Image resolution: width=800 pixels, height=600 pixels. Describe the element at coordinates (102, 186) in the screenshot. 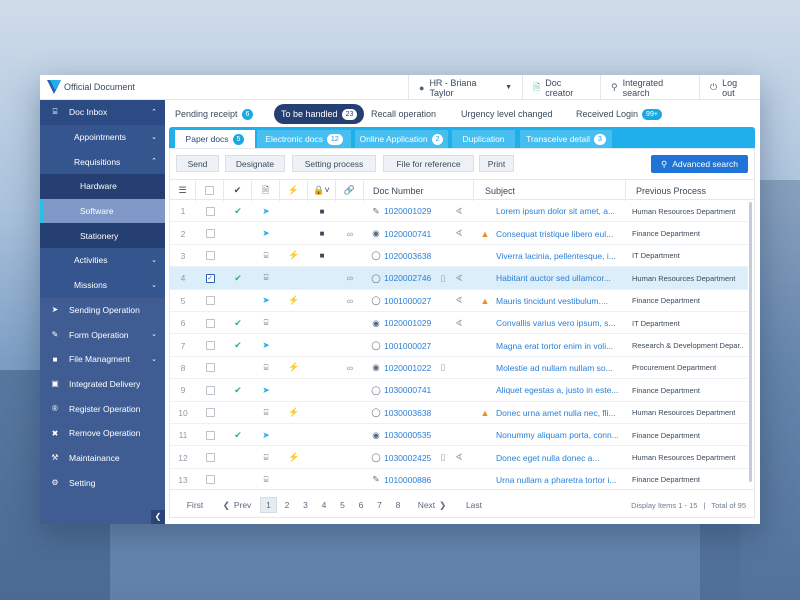

I see `sidebar-item-hardware: Hardware` at that location.